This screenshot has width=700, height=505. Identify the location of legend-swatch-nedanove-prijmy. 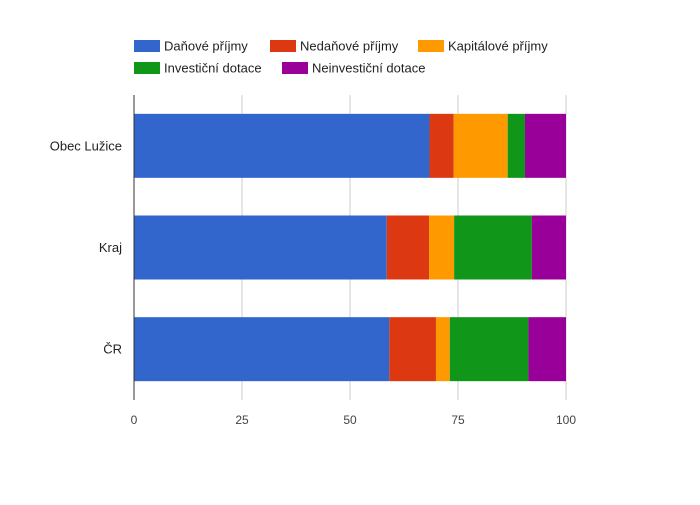
(283, 46).